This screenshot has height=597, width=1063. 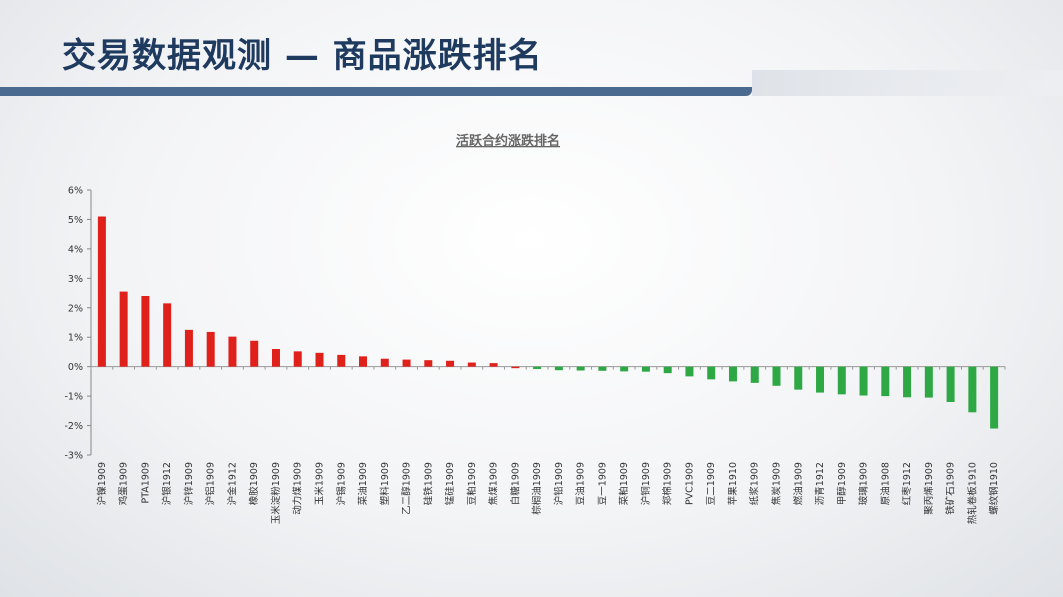 I want to click on x-tick-label: 菜油1909, so click(x=363, y=483).